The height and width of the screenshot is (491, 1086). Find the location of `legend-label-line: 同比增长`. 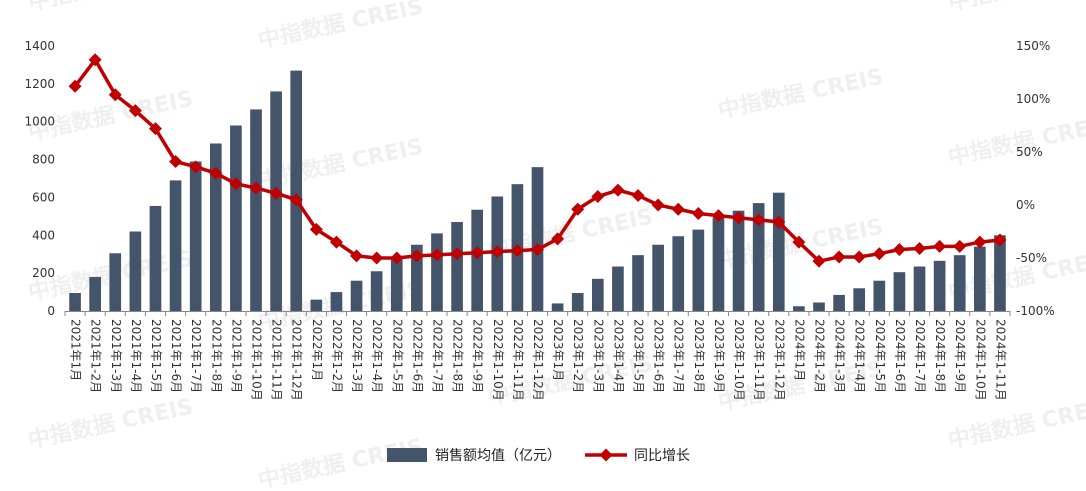

legend-label-line: 同比增长 is located at coordinates (662, 456).